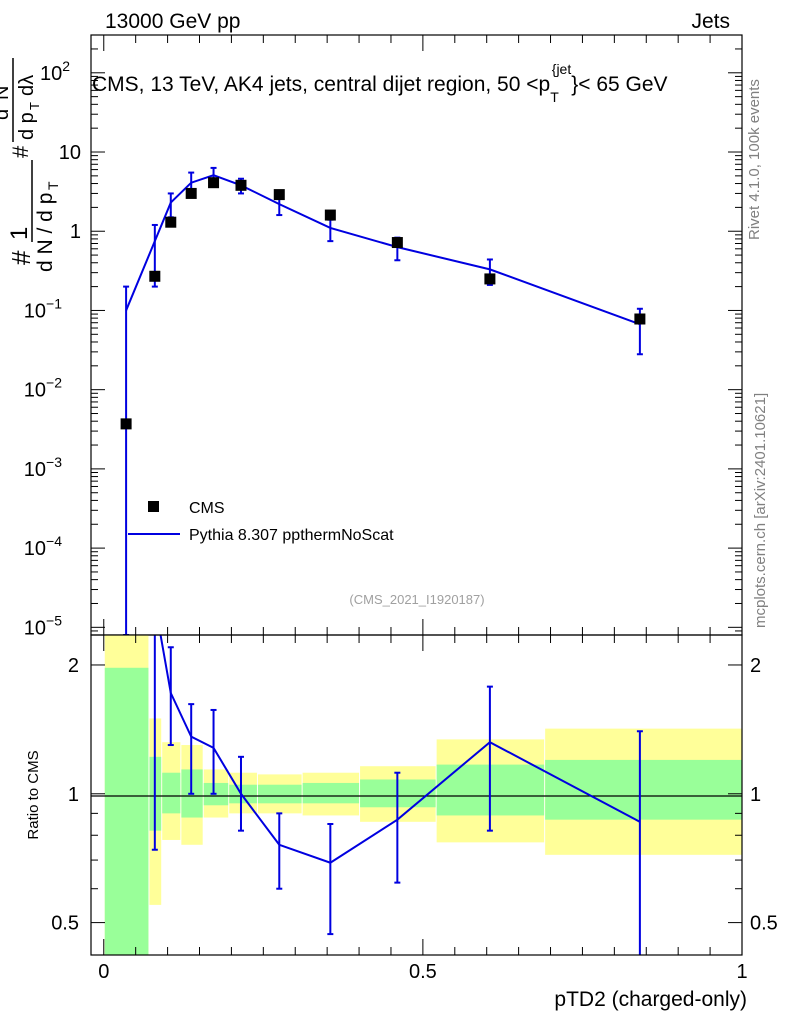  Describe the element at coordinates (43, 308) in the screenshot. I see `y-tick-label: 10⁻¹` at that location.